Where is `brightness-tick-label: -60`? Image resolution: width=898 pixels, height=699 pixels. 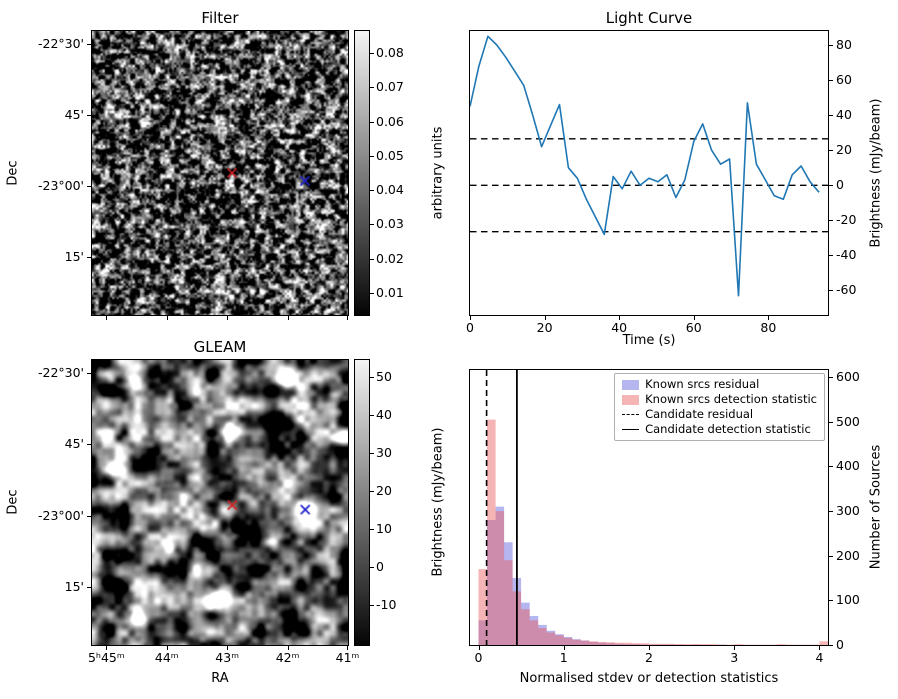 brightness-tick-label: -60 is located at coordinates (846, 290).